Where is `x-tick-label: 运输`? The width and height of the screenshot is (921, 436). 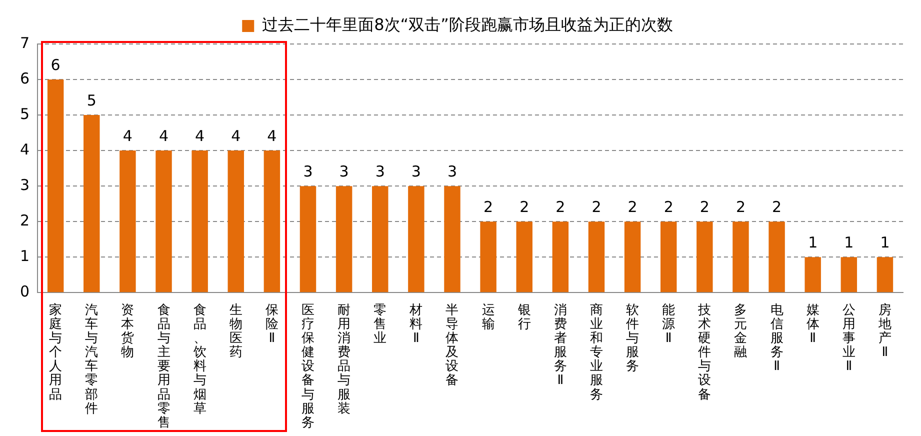 x-tick-label: 运输 is located at coordinates (488, 317).